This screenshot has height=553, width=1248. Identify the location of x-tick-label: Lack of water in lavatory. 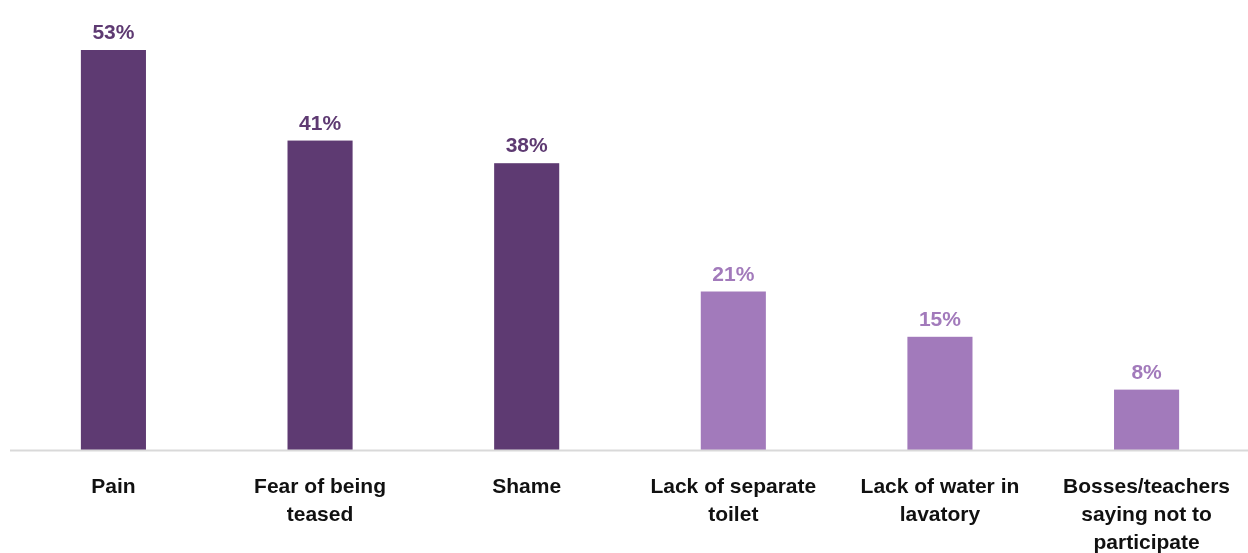
(940, 499).